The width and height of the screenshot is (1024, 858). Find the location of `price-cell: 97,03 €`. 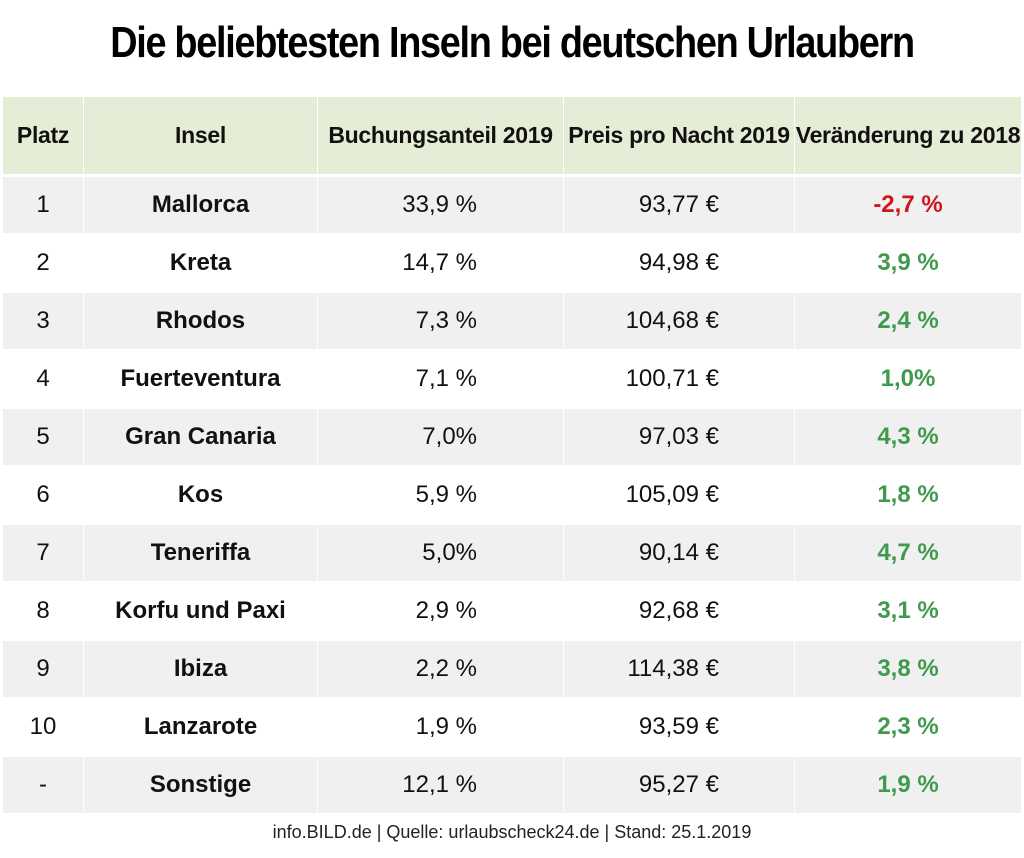

price-cell: 97,03 € is located at coordinates (679, 437).